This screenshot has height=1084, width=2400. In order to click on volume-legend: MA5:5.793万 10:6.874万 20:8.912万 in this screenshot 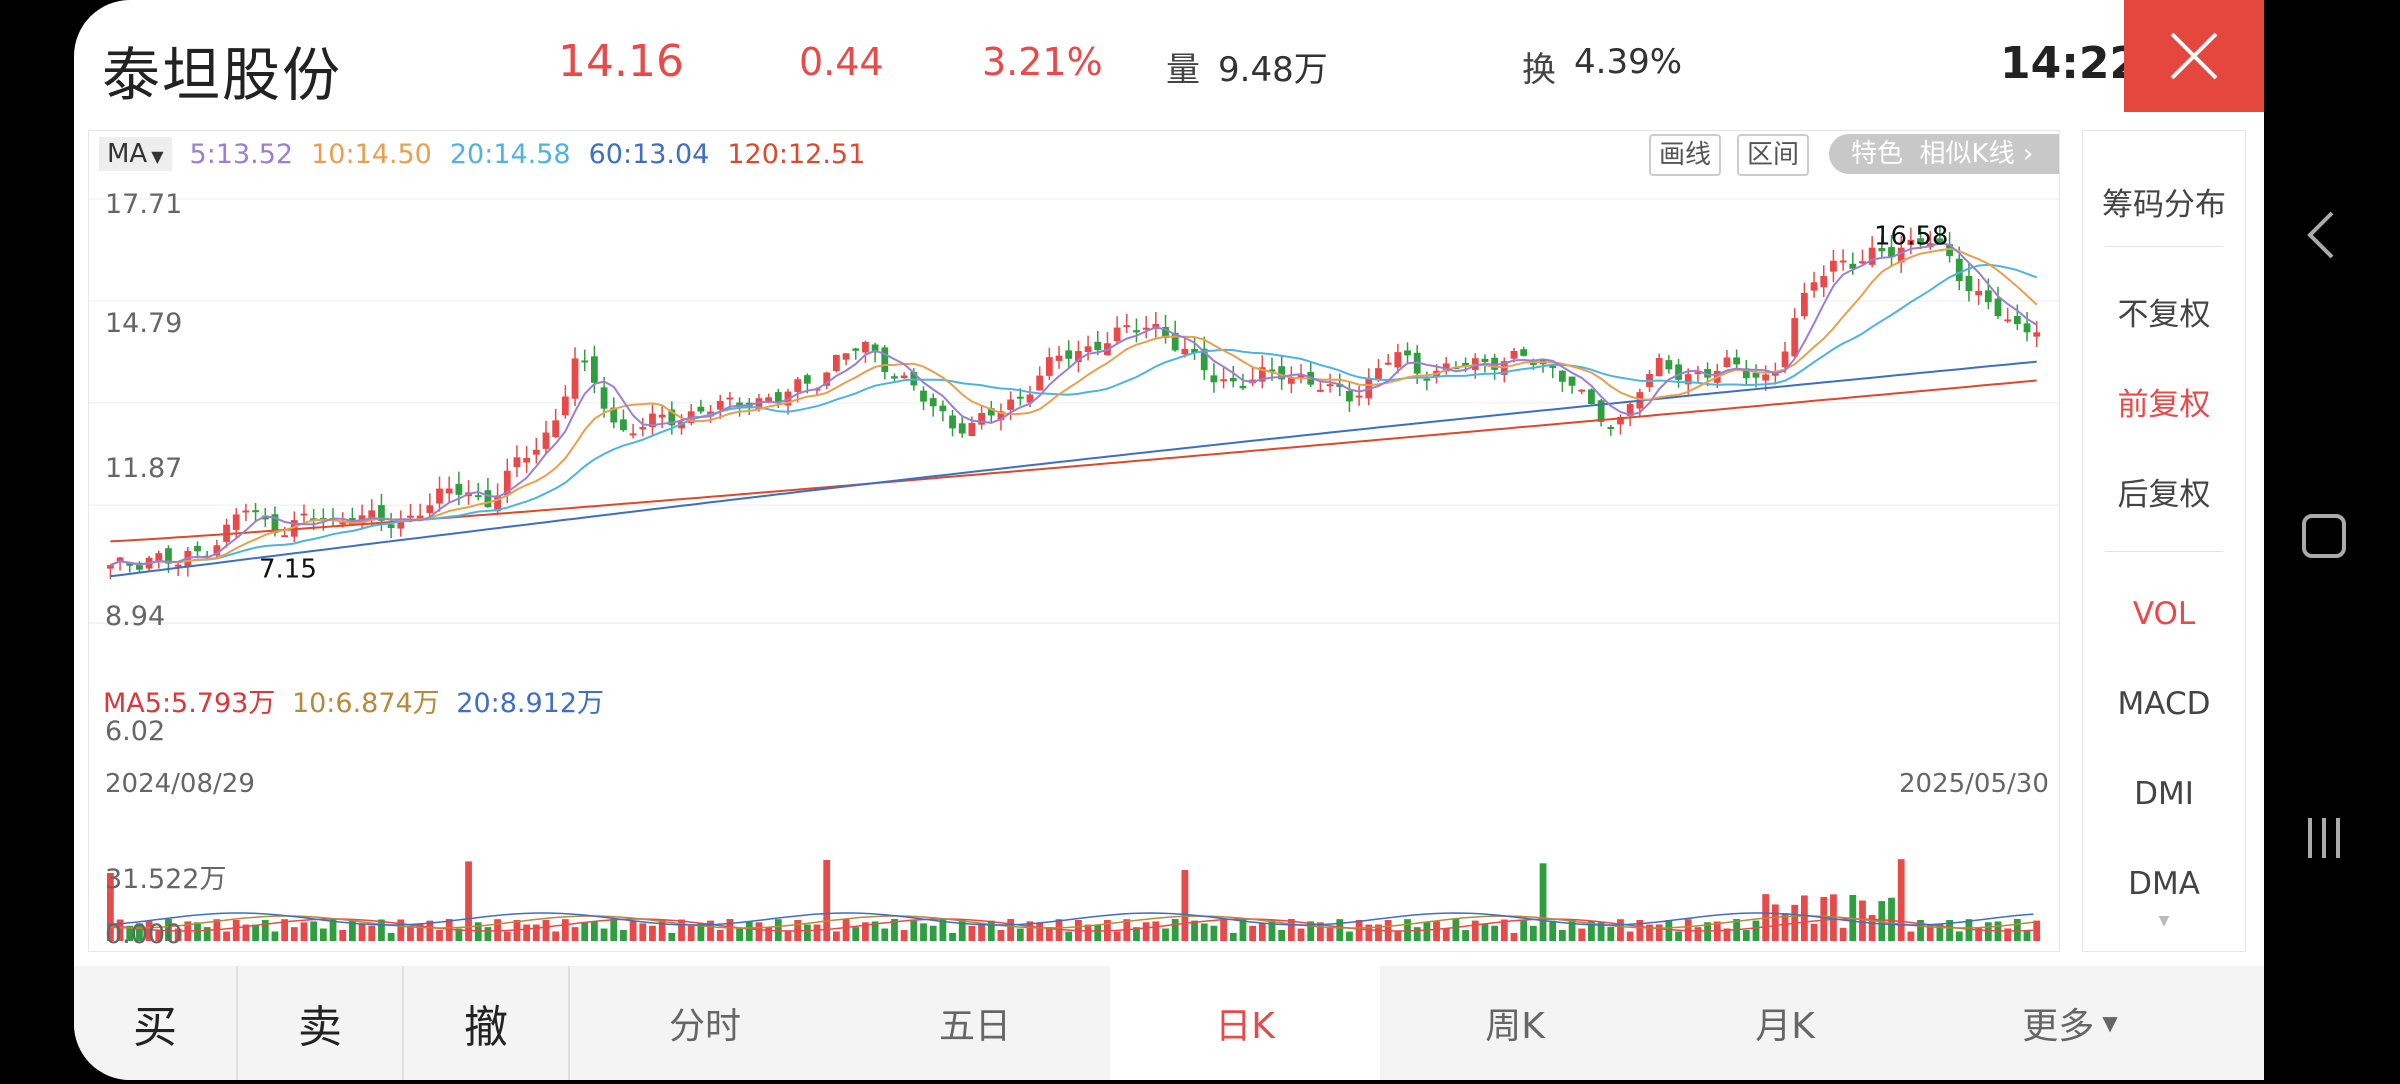, I will do `click(353, 700)`.